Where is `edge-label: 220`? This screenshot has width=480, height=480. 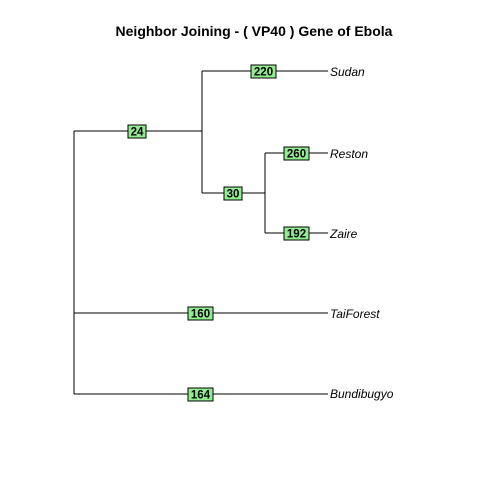 edge-label: 220 is located at coordinates (263, 72).